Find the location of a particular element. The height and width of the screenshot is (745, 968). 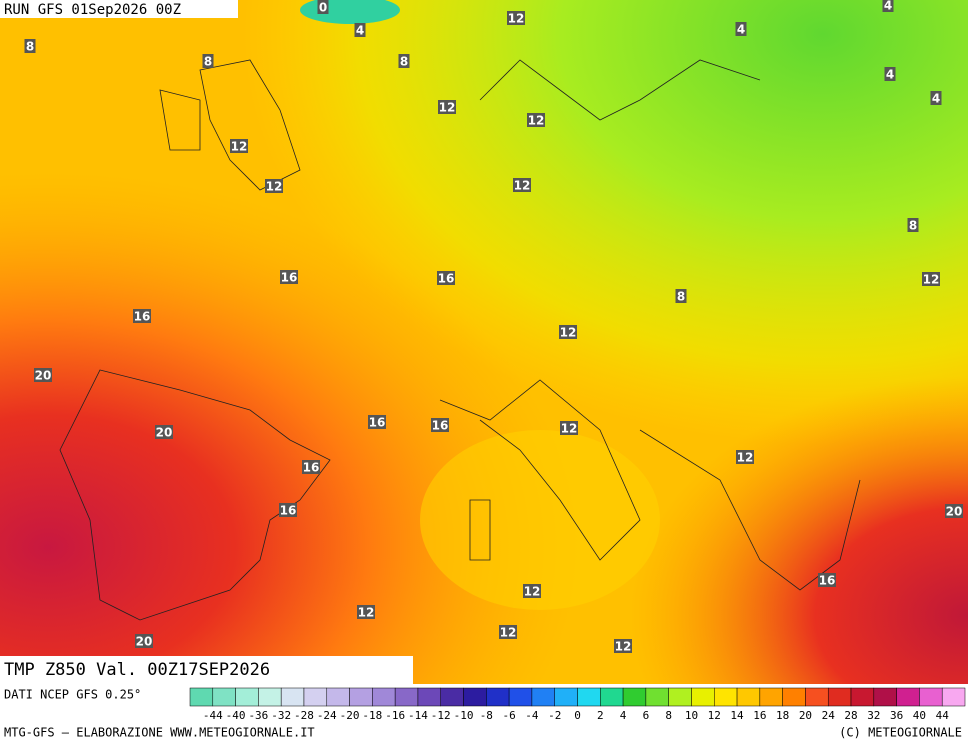

header-box is located at coordinates (119, 9).